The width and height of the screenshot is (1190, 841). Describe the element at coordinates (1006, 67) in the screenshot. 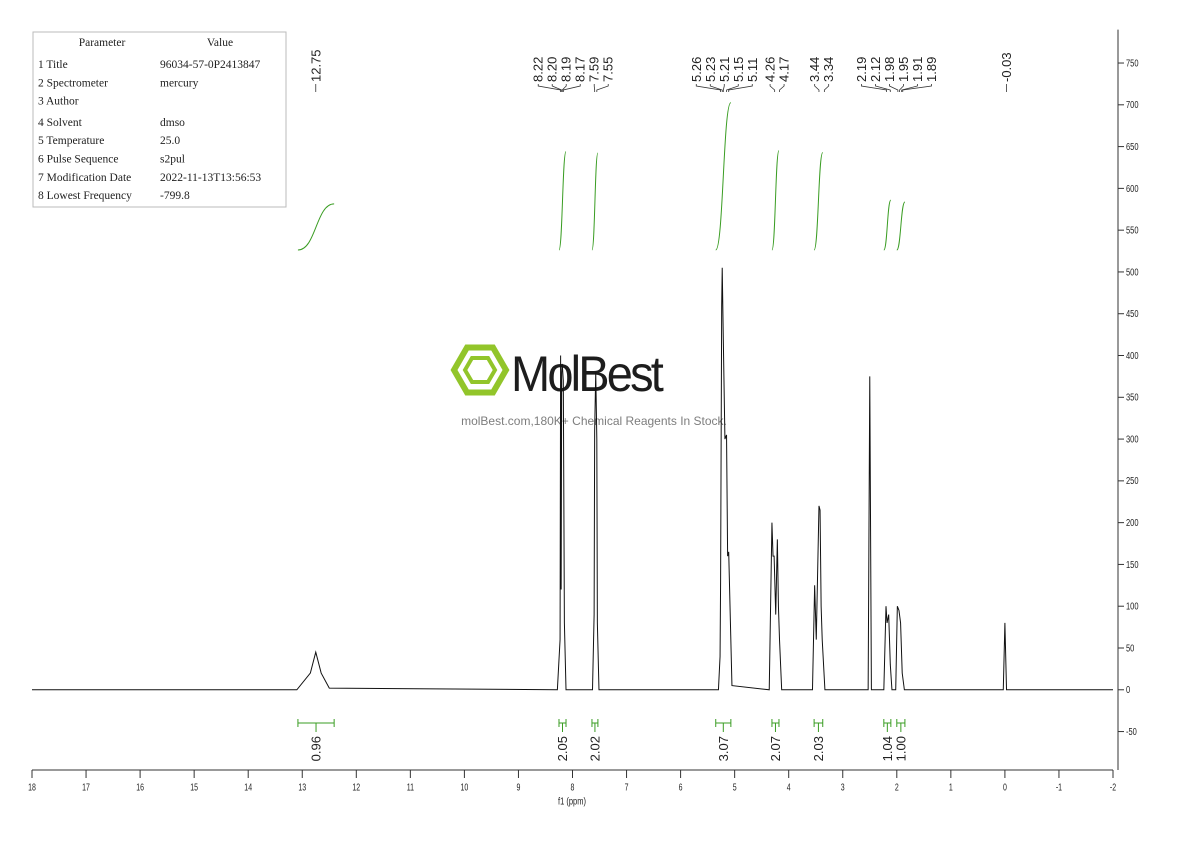

I see `peak-label: -0.03` at that location.